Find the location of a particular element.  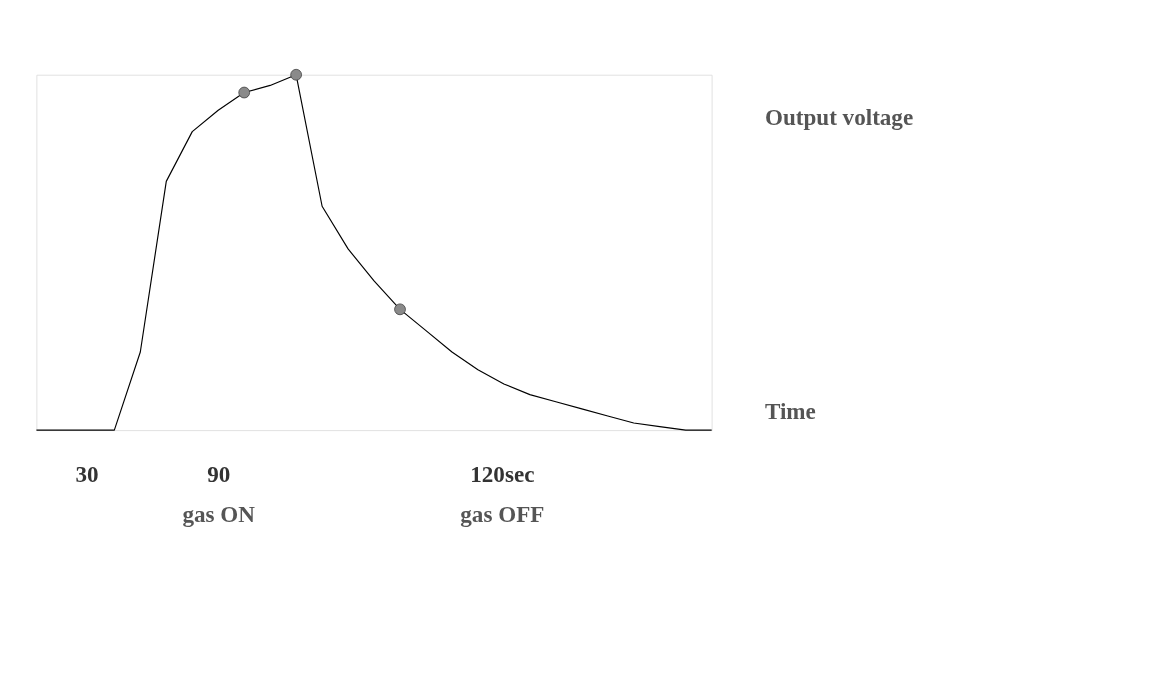

text: 120sec is located at coordinates (502, 473).